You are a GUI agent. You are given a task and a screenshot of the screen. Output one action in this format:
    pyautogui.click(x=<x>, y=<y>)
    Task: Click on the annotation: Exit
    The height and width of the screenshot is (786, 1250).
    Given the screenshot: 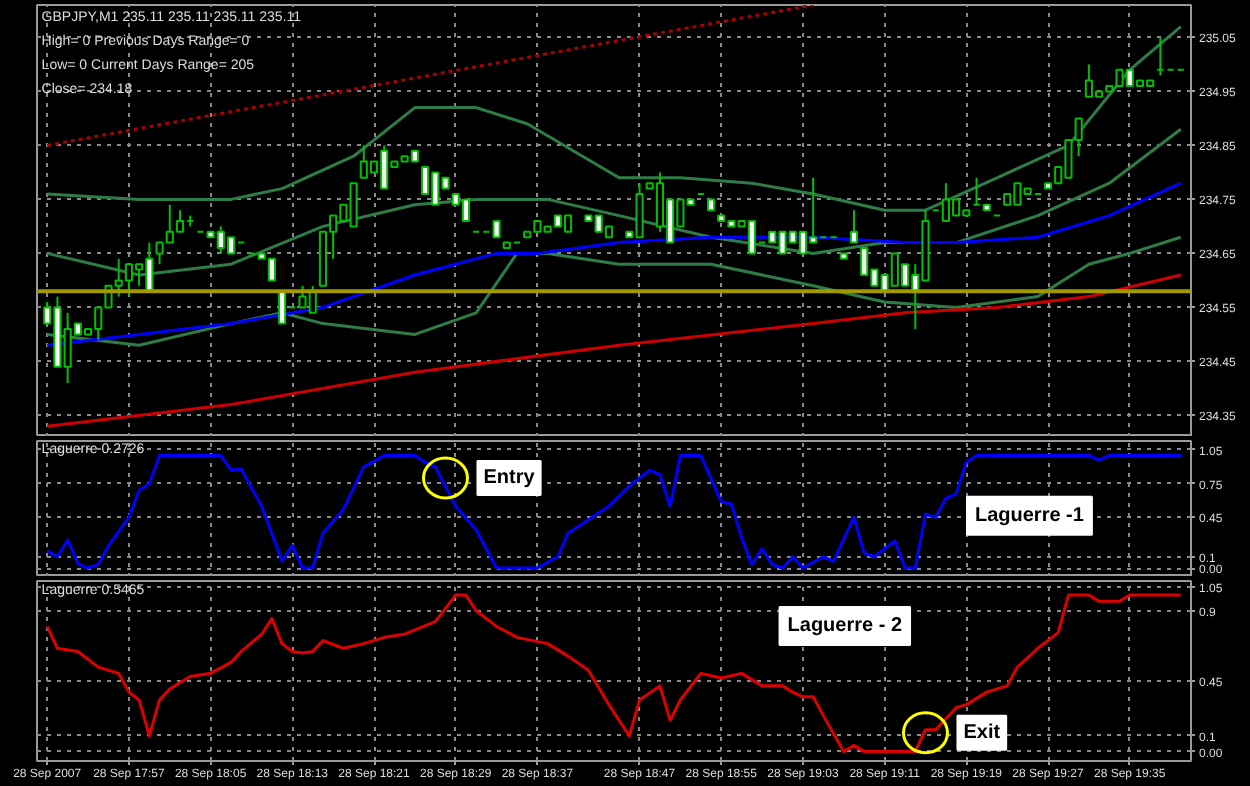 What is the action you would take?
    pyautogui.click(x=982, y=732)
    